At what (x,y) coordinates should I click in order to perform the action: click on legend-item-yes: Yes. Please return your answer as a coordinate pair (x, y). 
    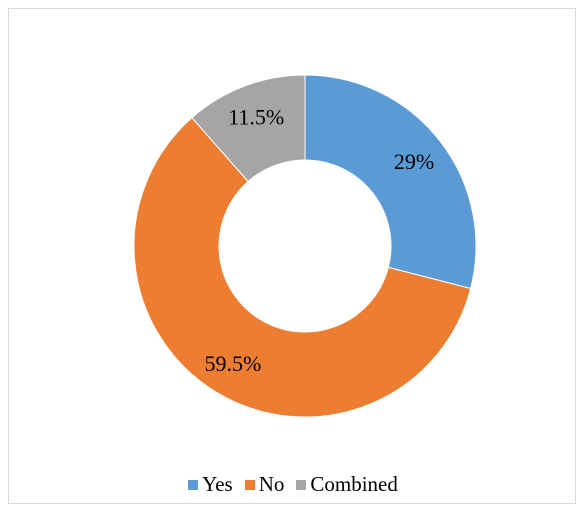
    Looking at the image, I should click on (210, 484).